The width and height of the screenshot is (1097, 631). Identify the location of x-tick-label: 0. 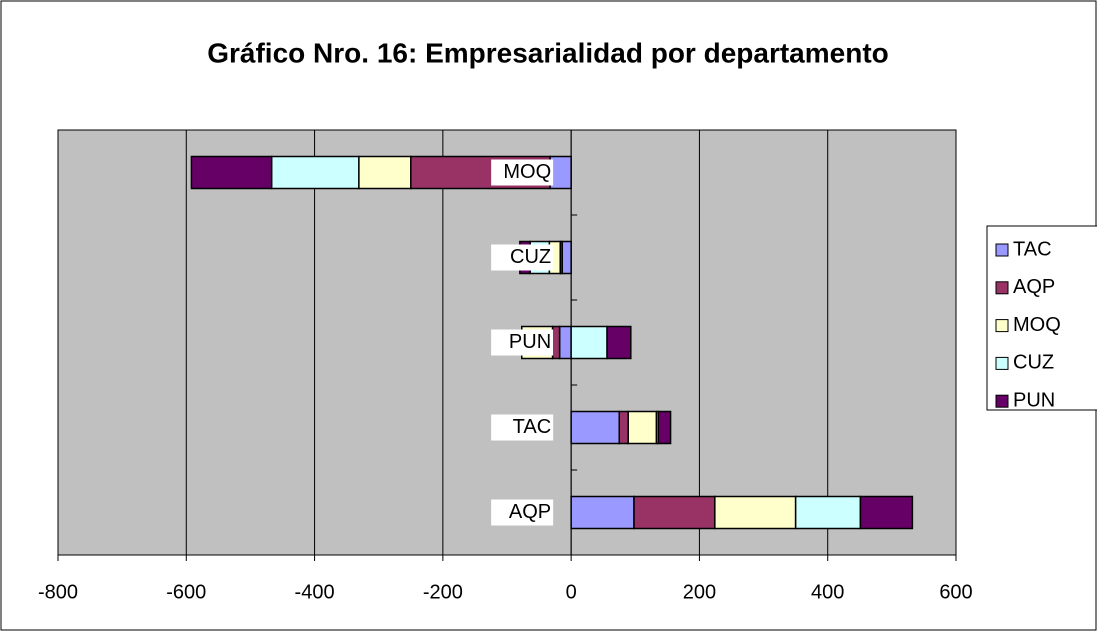
(571, 592).